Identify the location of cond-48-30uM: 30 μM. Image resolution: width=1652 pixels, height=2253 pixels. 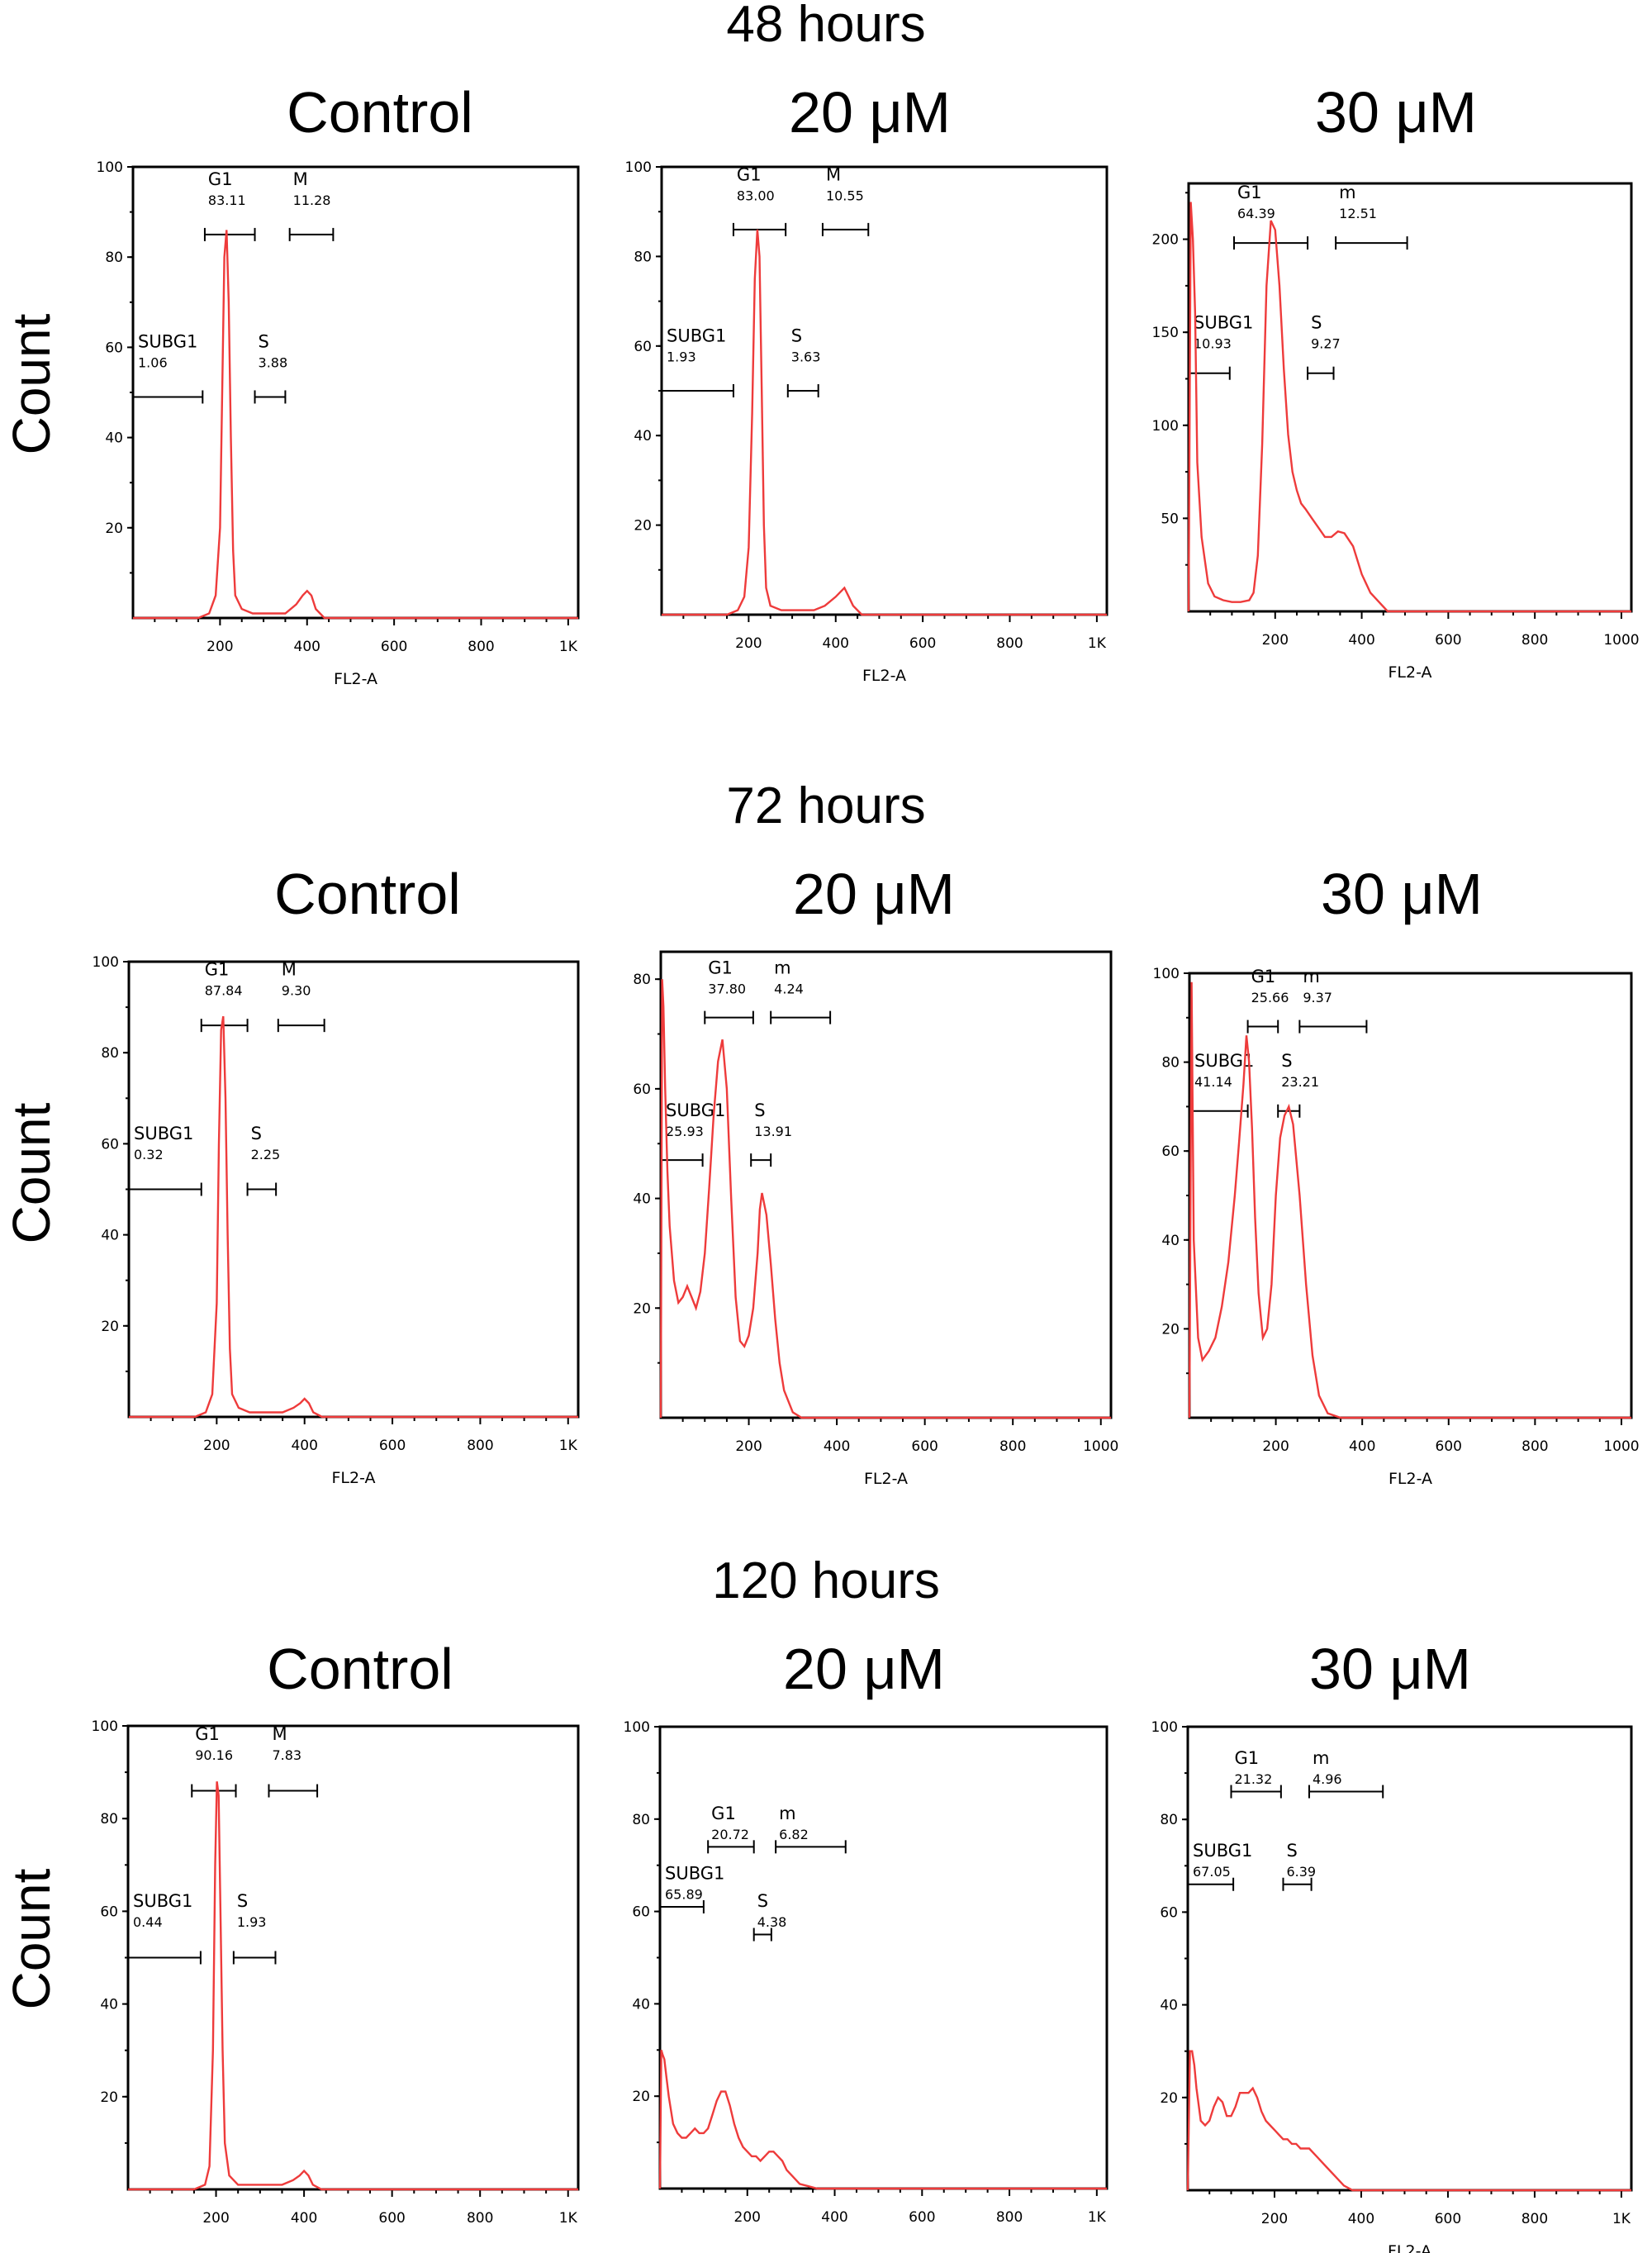
(1396, 112).